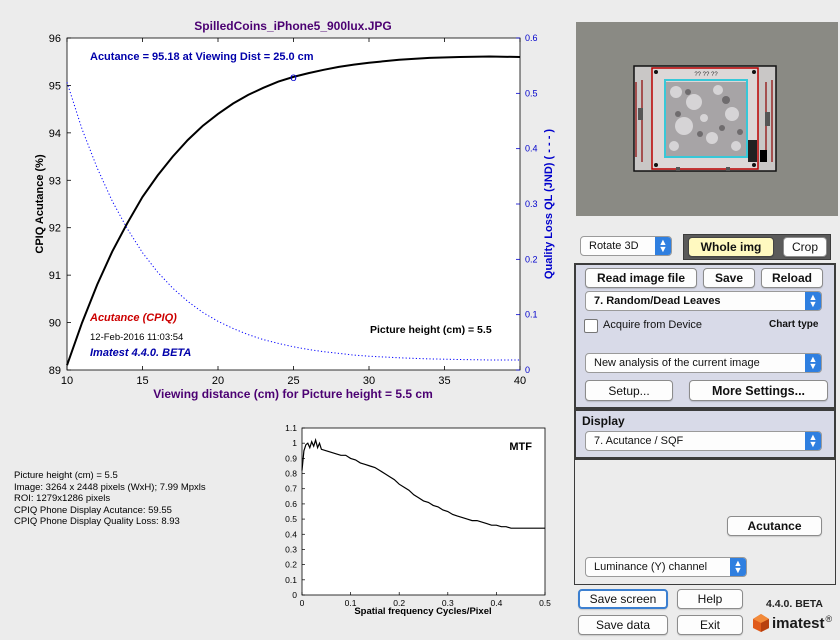 Image resolution: width=840 pixels, height=640 pixels. Describe the element at coordinates (531, 38) in the screenshot. I see `y-tick-label-right: 0.6` at that location.